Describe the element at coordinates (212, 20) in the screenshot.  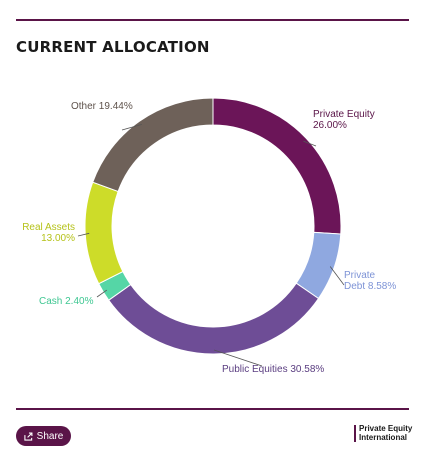
I see `top-divider` at that location.